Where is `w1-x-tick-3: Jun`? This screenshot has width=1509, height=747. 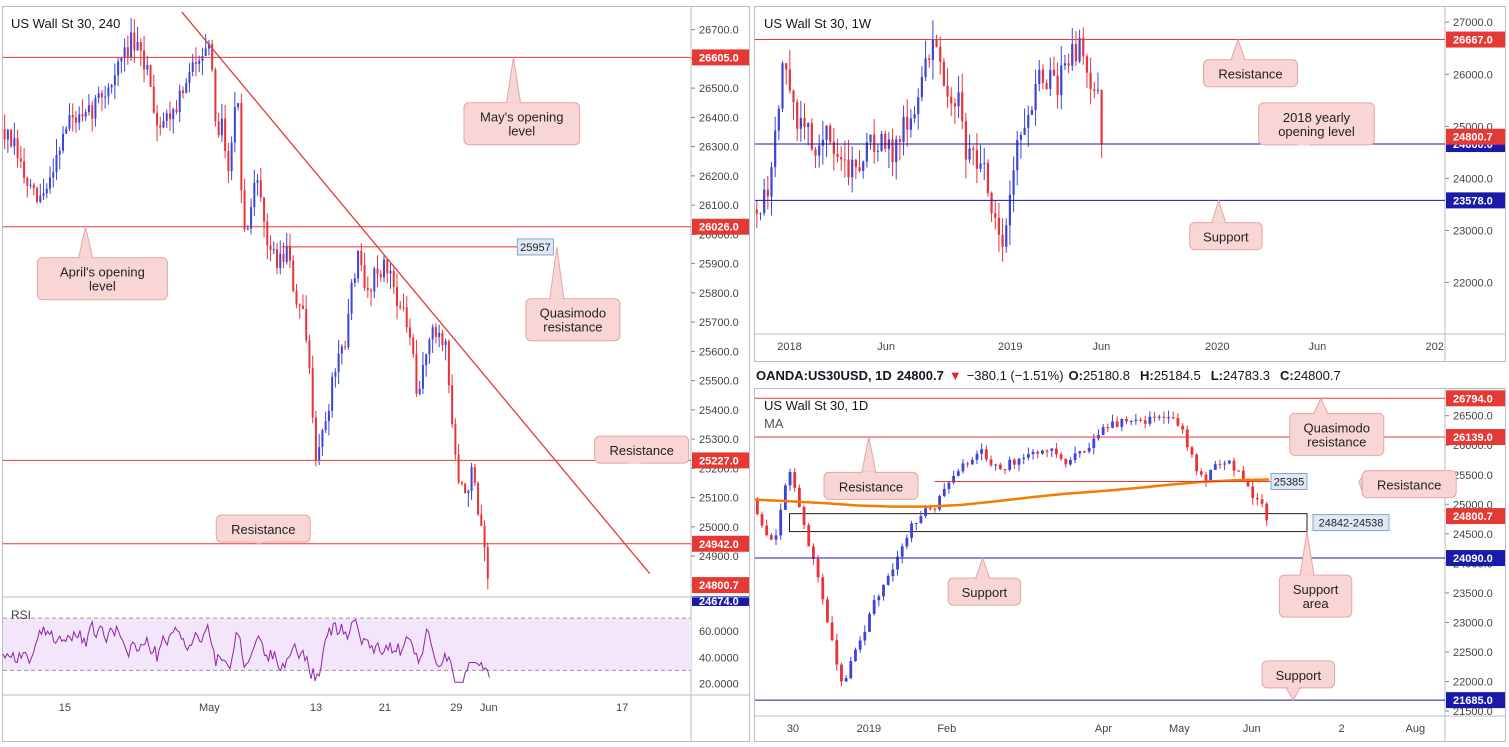
w1-x-tick-3: Jun is located at coordinates (1102, 347).